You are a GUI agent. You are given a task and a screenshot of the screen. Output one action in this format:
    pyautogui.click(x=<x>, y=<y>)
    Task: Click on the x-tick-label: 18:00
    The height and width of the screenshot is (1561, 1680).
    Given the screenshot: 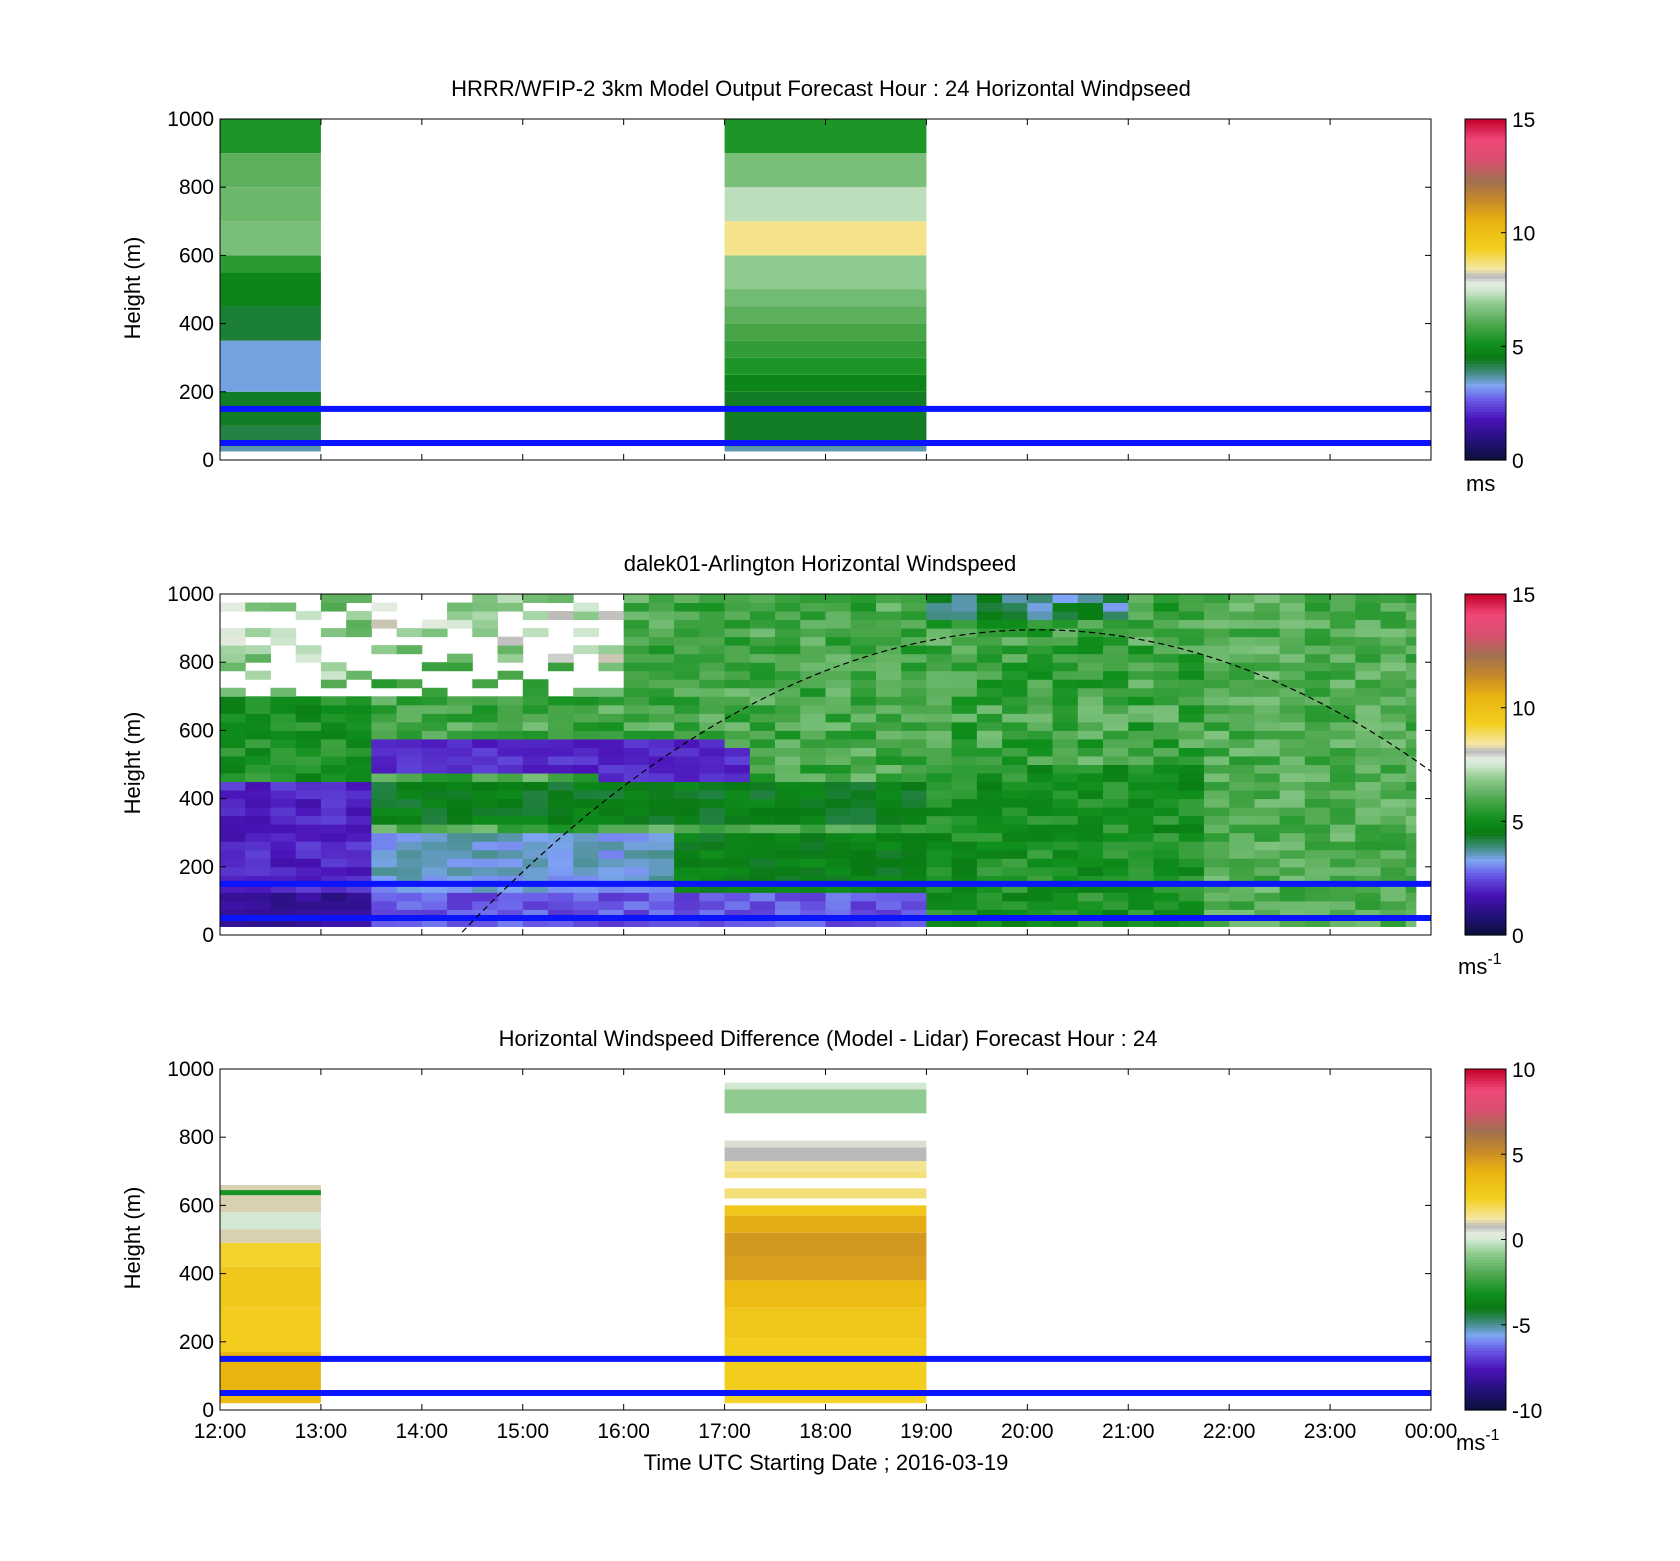 What is the action you would take?
    pyautogui.click(x=825, y=1431)
    